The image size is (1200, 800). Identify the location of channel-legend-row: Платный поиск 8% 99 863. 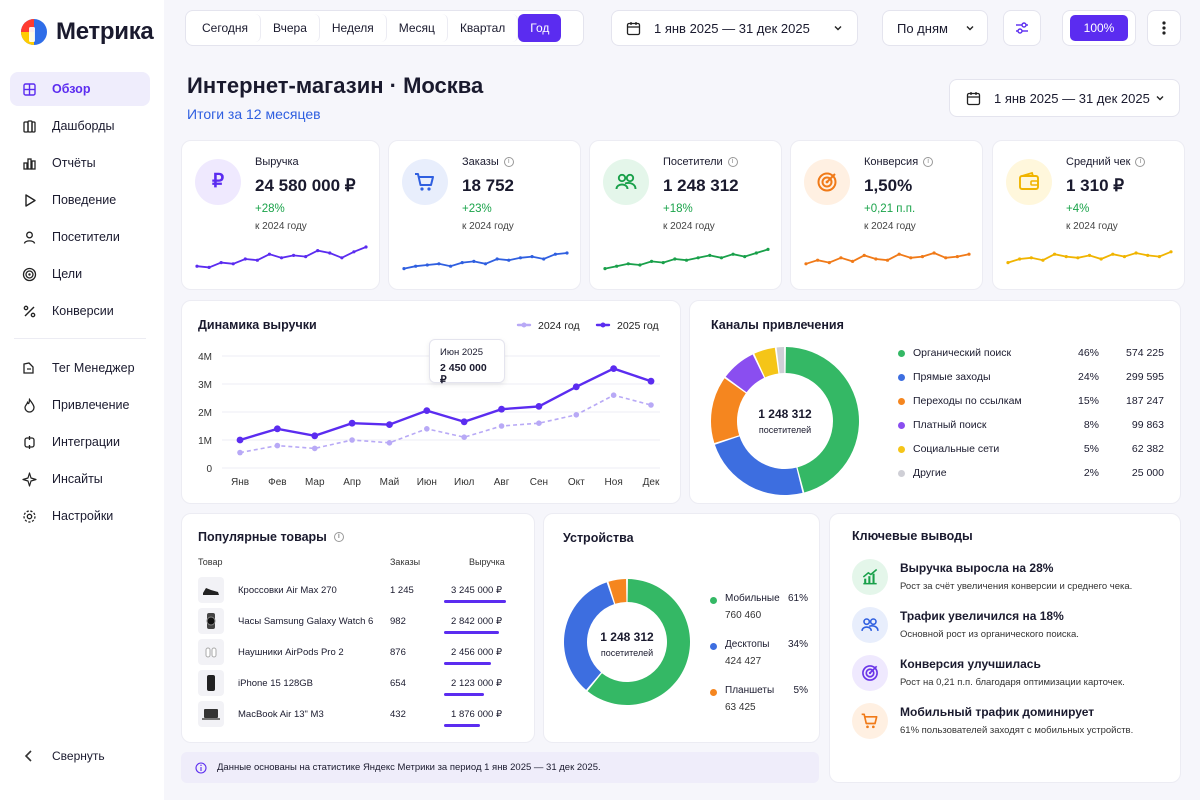
(1032, 425).